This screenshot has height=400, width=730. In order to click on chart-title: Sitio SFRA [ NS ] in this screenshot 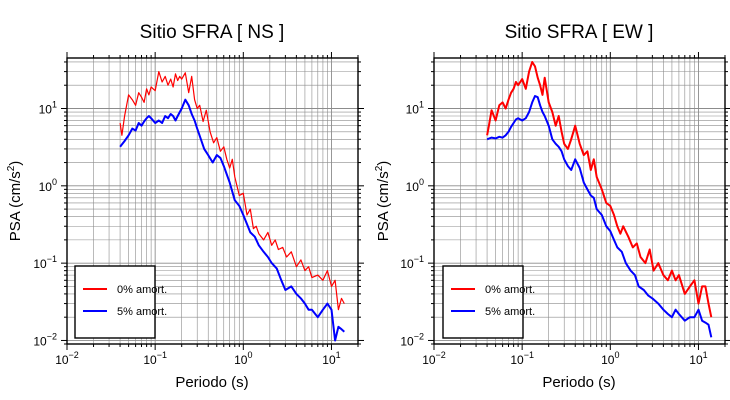, I will do `click(212, 32)`.